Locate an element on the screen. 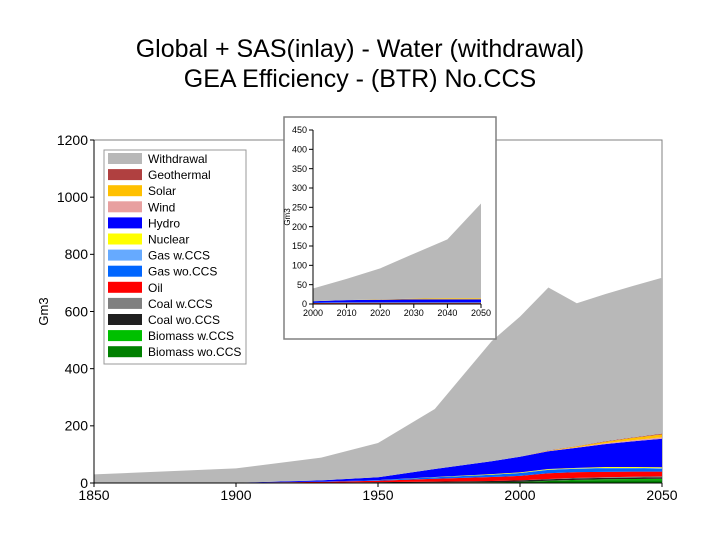 The width and height of the screenshot is (720, 540). main-y-tick-label-400: 400 is located at coordinates (77, 369).